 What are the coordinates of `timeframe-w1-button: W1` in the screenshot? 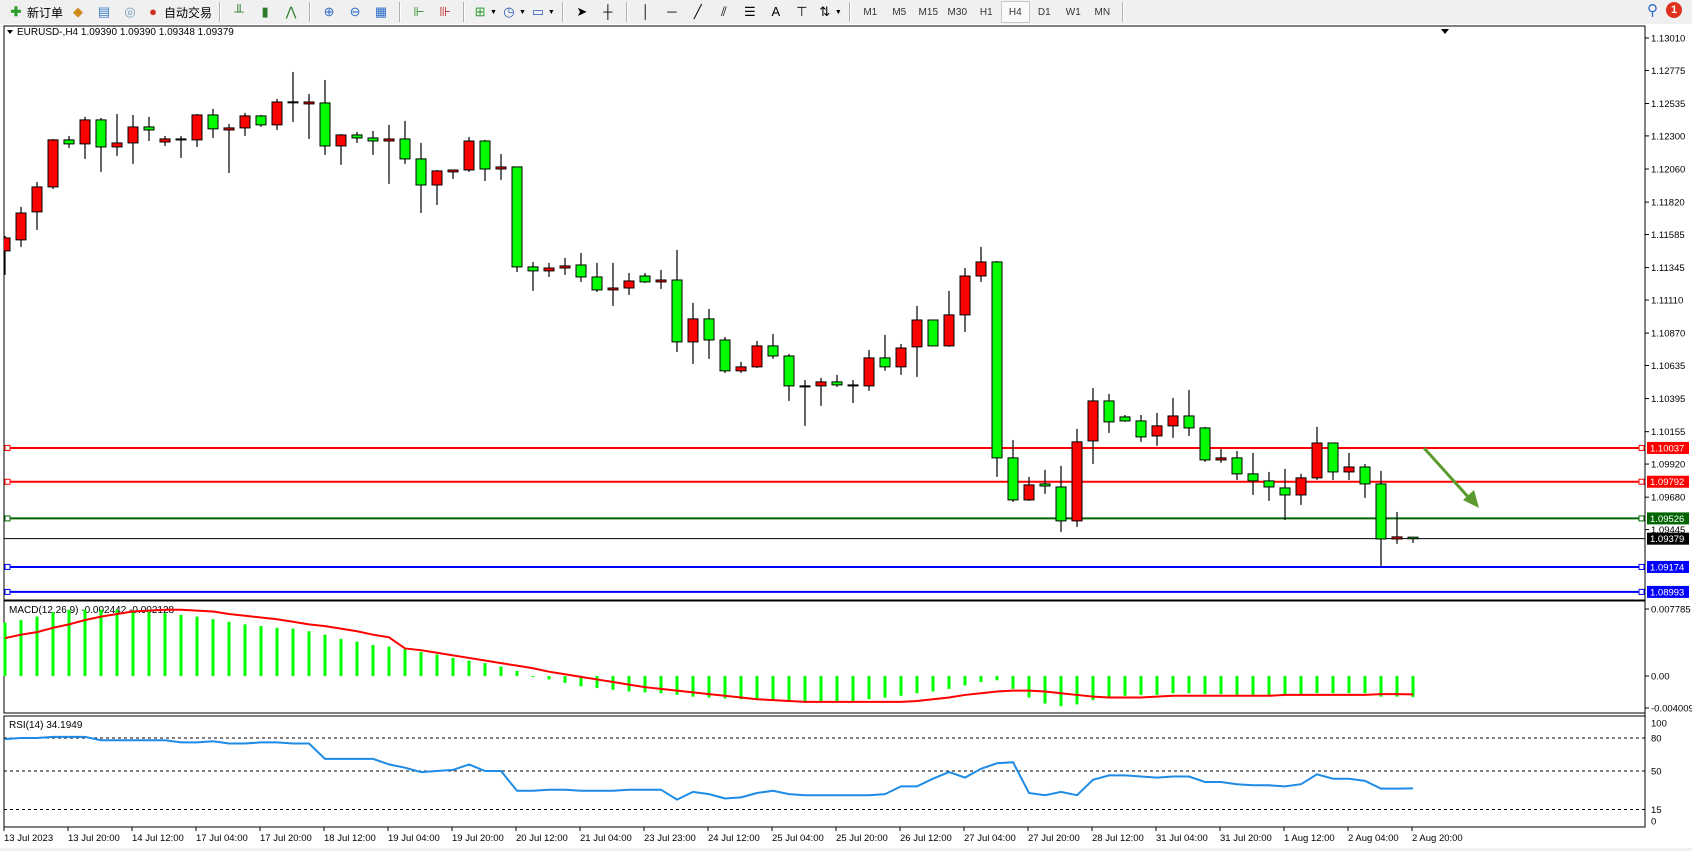 It's located at (1073, 12).